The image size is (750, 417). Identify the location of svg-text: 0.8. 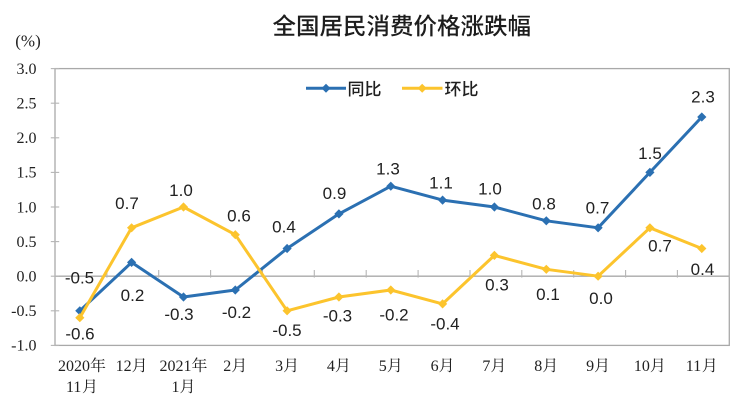
(544, 204).